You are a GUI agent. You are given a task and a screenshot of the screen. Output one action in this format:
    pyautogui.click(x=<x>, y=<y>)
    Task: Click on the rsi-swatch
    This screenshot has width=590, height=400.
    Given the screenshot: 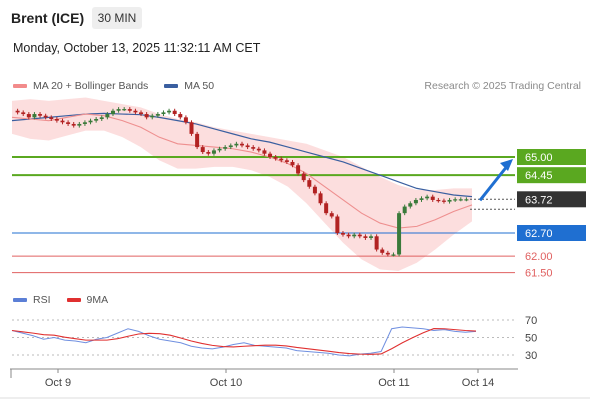 What is the action you would take?
    pyautogui.click(x=20, y=300)
    